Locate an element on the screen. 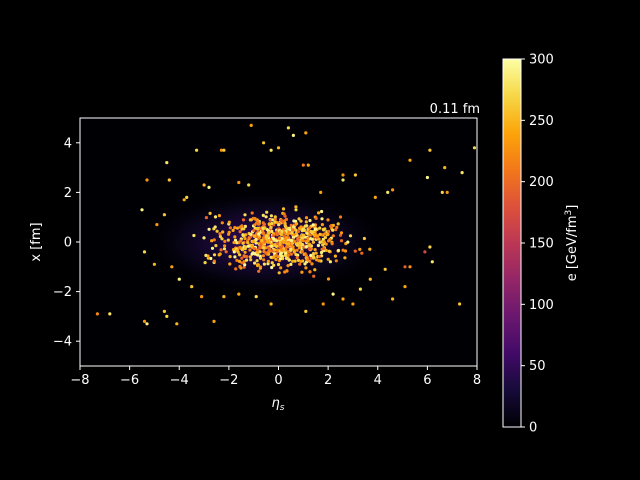 This screenshot has height=480, width=640. colorbar-tick-label: 200 is located at coordinates (541, 182).